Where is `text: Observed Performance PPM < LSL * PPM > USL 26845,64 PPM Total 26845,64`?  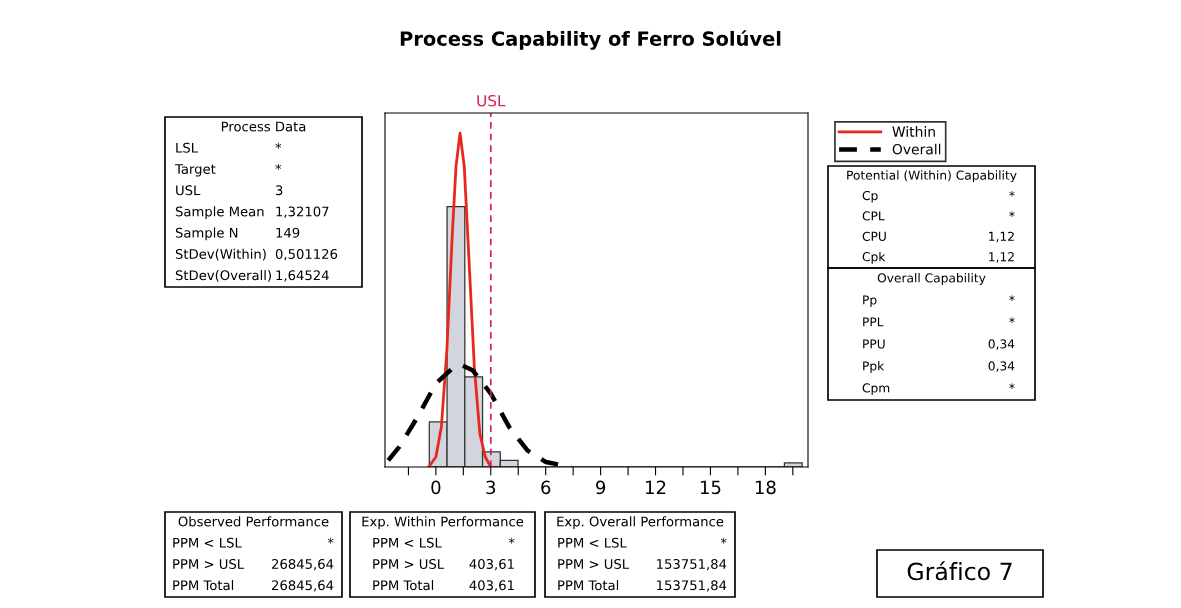
text: Observed Performance PPM < LSL * PPM > USL 26845,64 PPM Total 26845,64 is located at coordinates (253, 554).